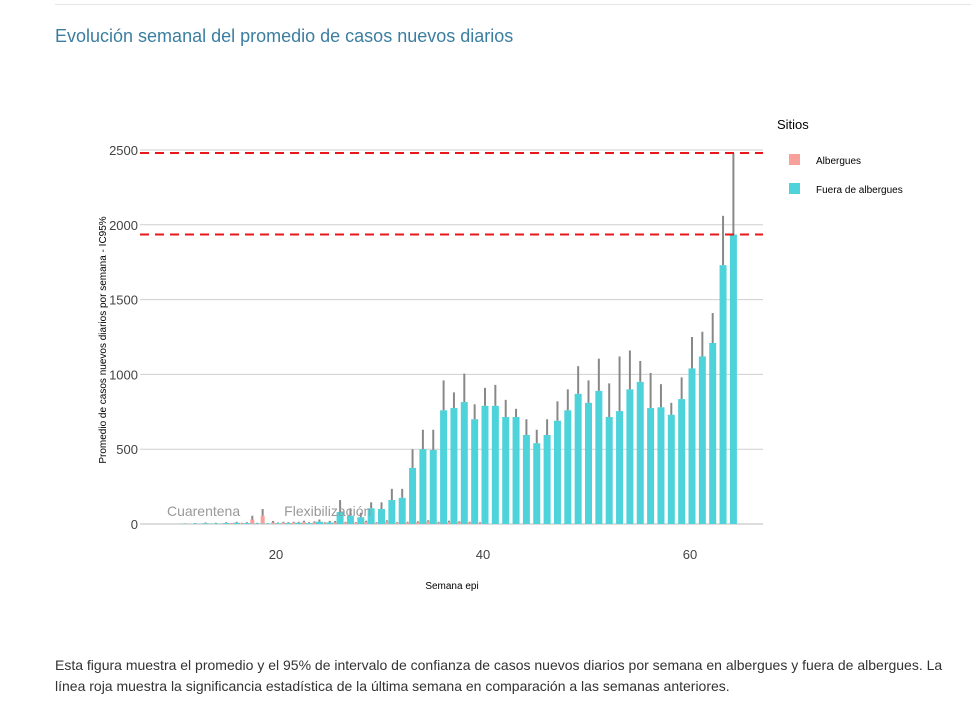 This screenshot has width=971, height=705. Describe the element at coordinates (838, 161) in the screenshot. I see `legend-label: Albergues` at that location.